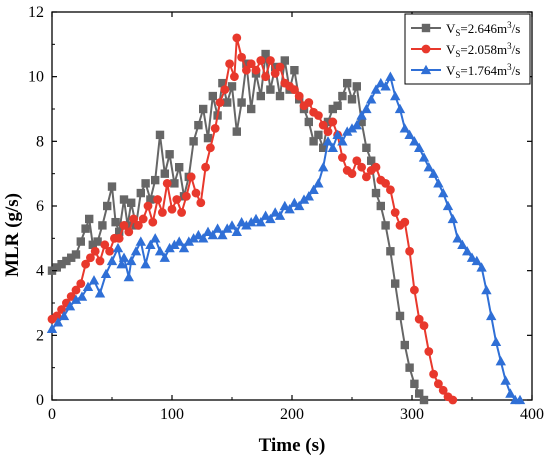  Describe the element at coordinates (532, 414) in the screenshot. I see `x-tick-label: 400` at that location.